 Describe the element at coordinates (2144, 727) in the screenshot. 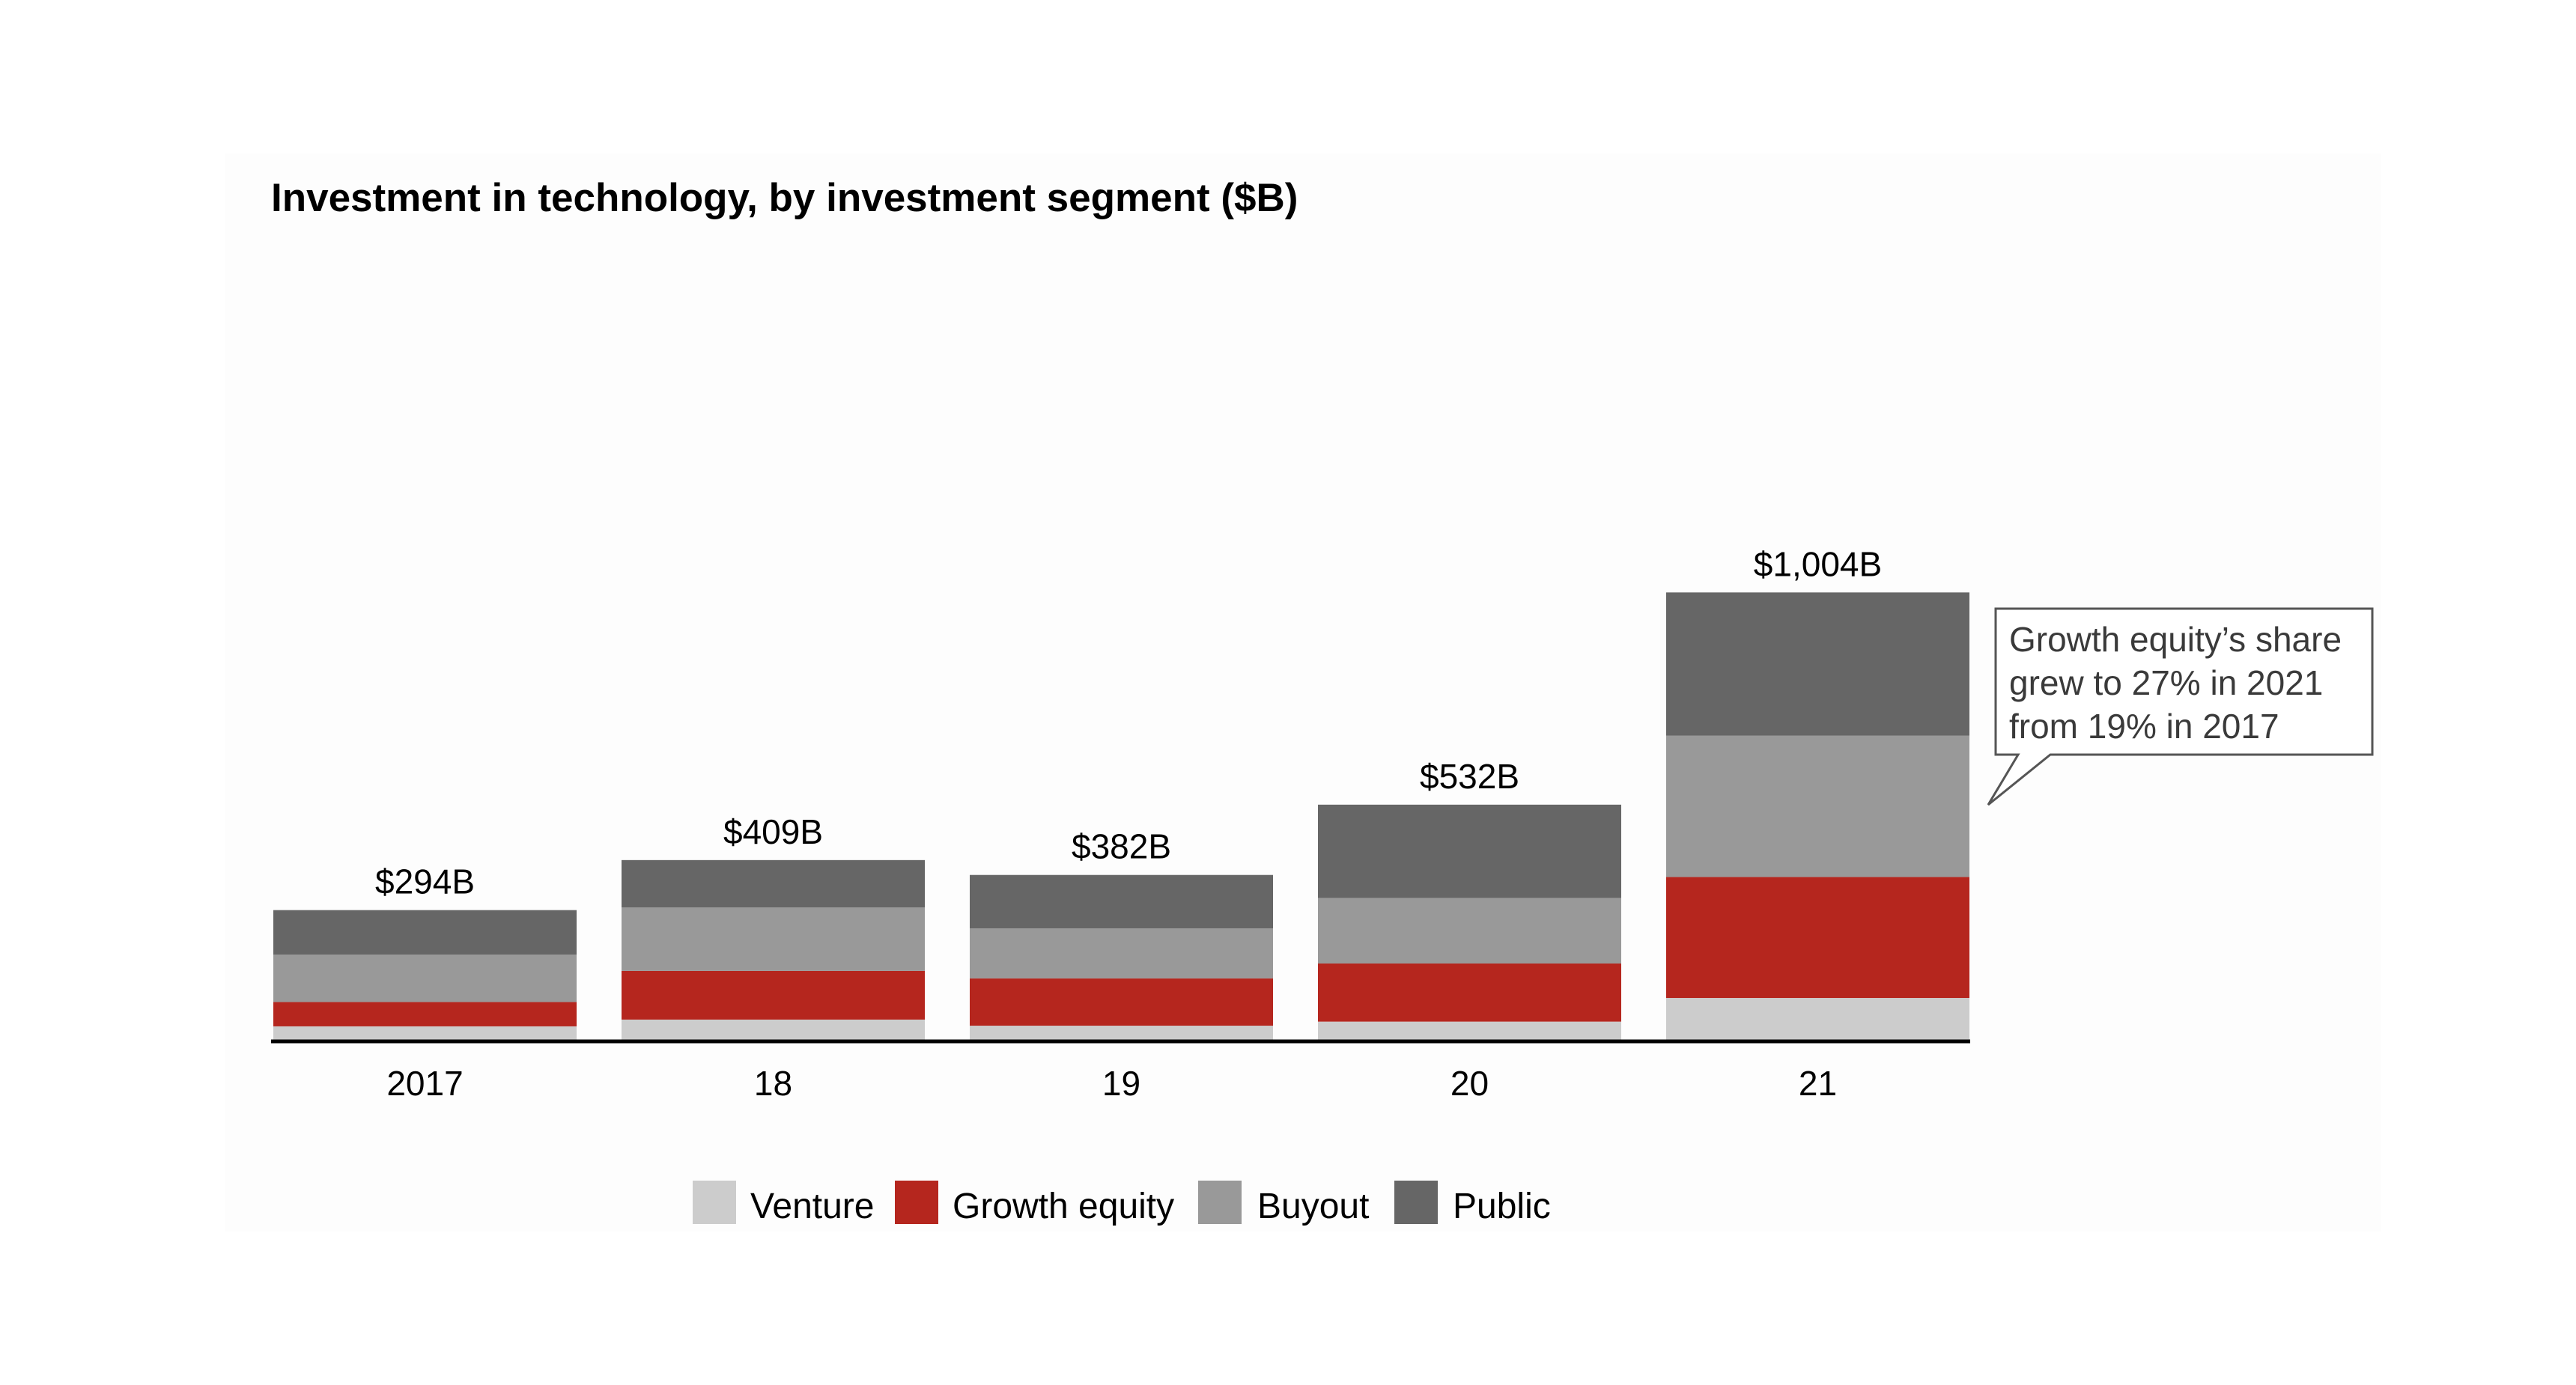

I see `callout-line-3: from 19% in 2017` at that location.